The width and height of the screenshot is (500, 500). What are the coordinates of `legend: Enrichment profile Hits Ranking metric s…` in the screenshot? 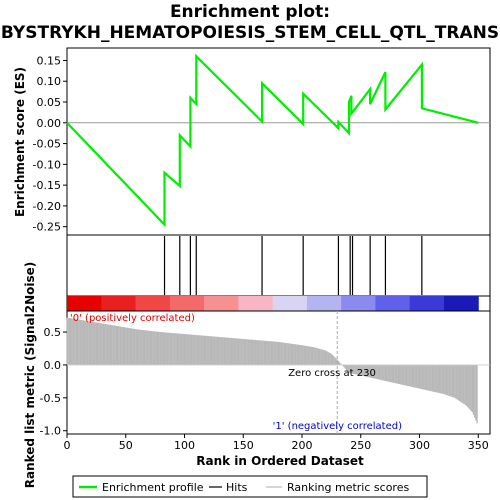 It's located at (250, 486).